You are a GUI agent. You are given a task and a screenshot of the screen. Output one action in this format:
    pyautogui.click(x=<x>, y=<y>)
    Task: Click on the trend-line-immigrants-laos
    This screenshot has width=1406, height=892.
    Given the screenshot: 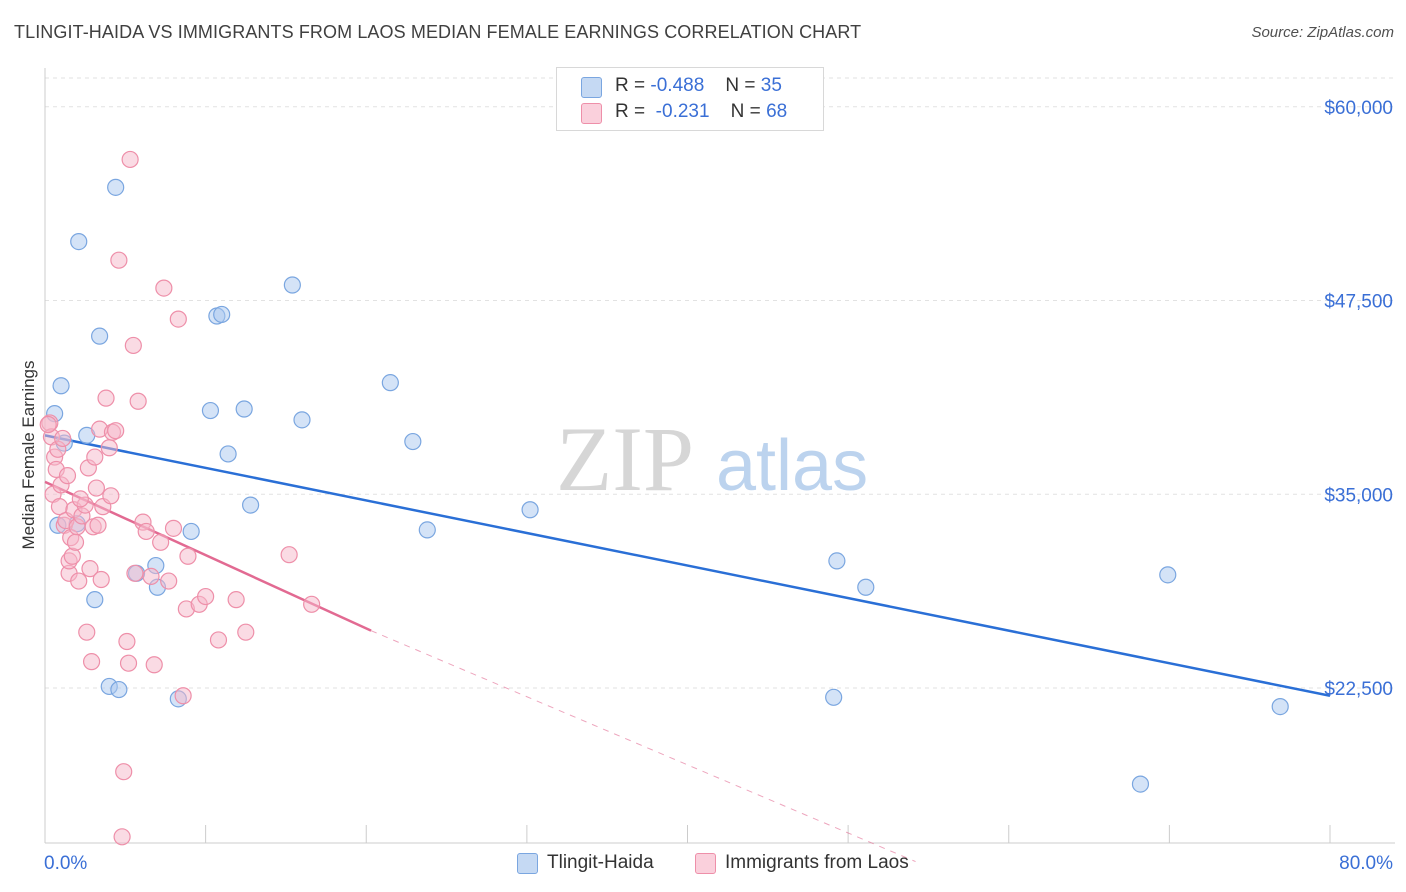 What is the action you would take?
    pyautogui.click(x=208, y=556)
    